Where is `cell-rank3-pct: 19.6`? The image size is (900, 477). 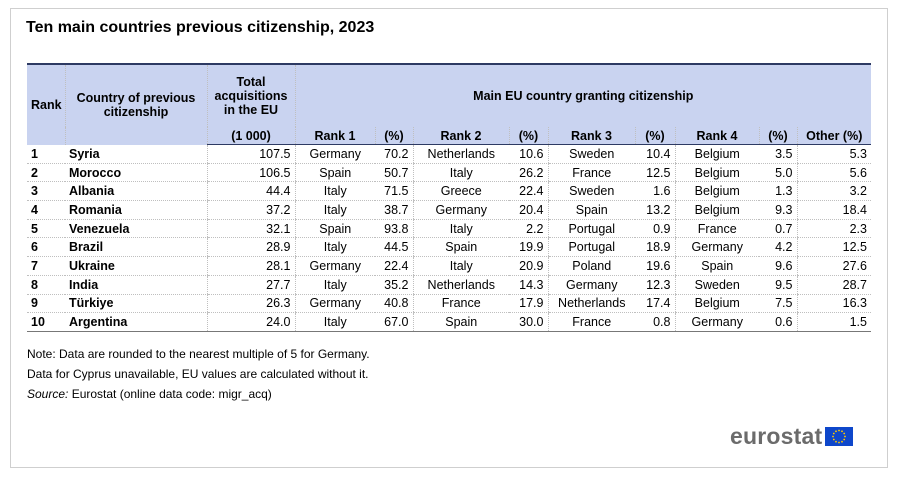 cell-rank3-pct: 19.6 is located at coordinates (655, 266).